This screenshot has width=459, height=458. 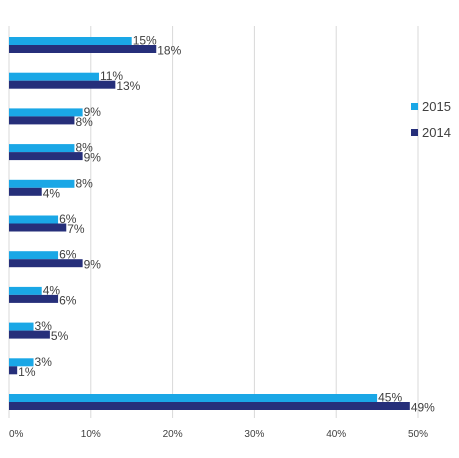 I want to click on data-label-2014-0: 18%, so click(x=169, y=51).